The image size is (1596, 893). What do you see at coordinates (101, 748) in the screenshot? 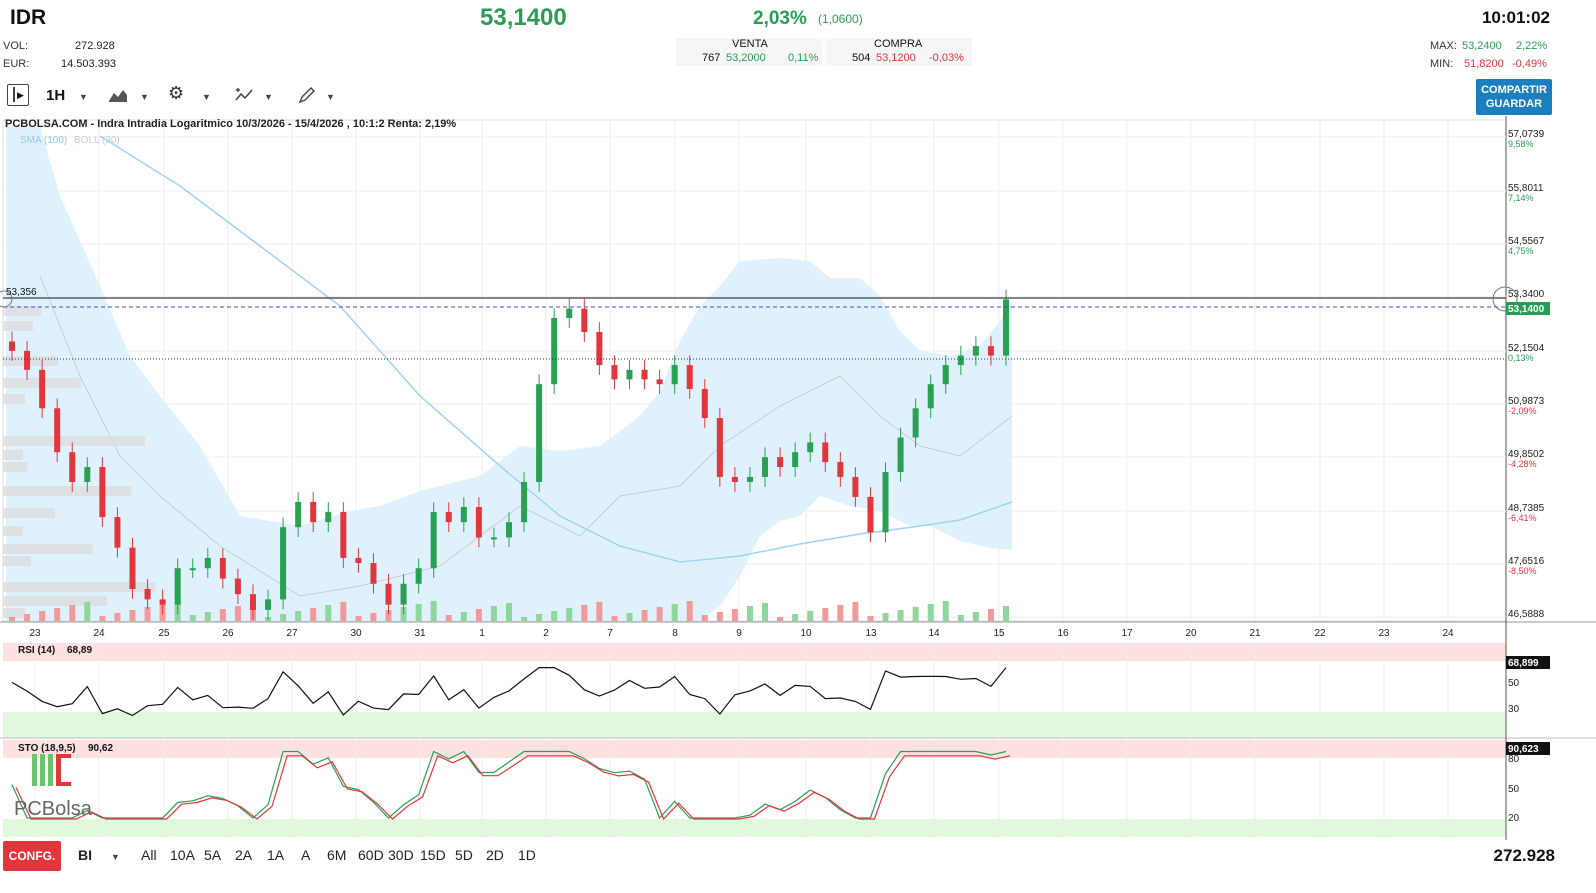
I see `sto-value: 90,62` at bounding box center [101, 748].